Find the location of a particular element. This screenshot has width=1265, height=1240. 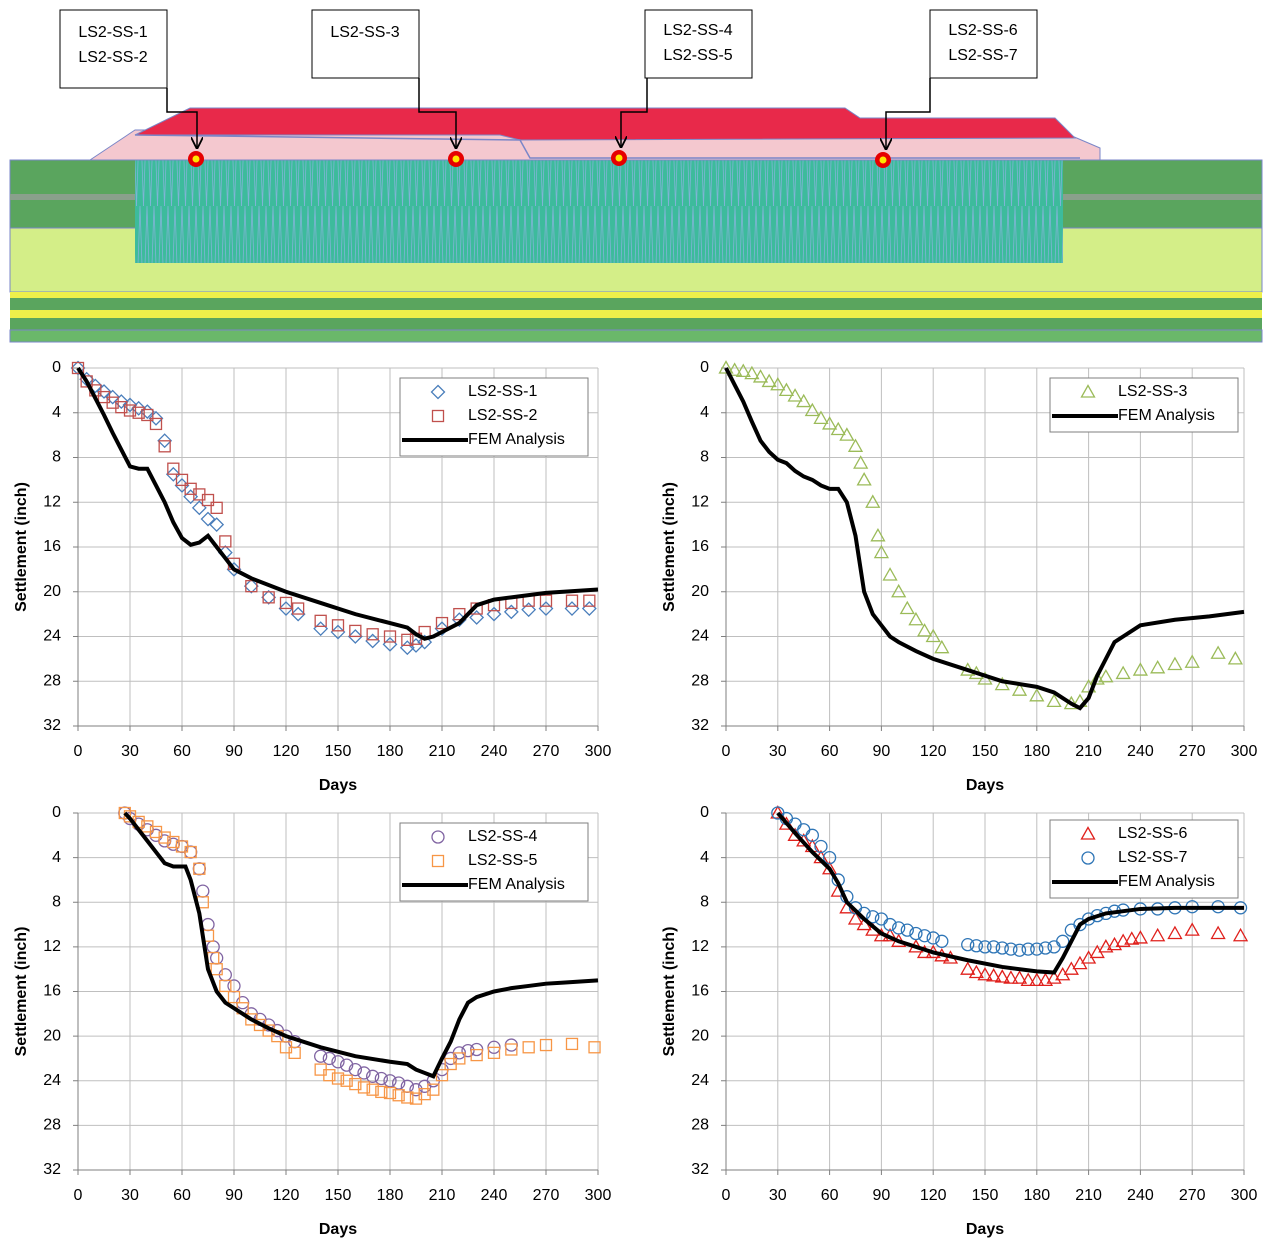

y-axis-label: Settlement (inch) is located at coordinates (21, 547).